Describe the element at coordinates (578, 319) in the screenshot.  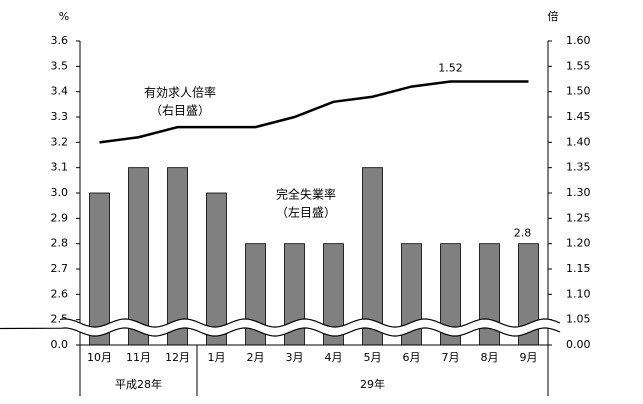
I see `y2-tick-label: 1.05` at that location.